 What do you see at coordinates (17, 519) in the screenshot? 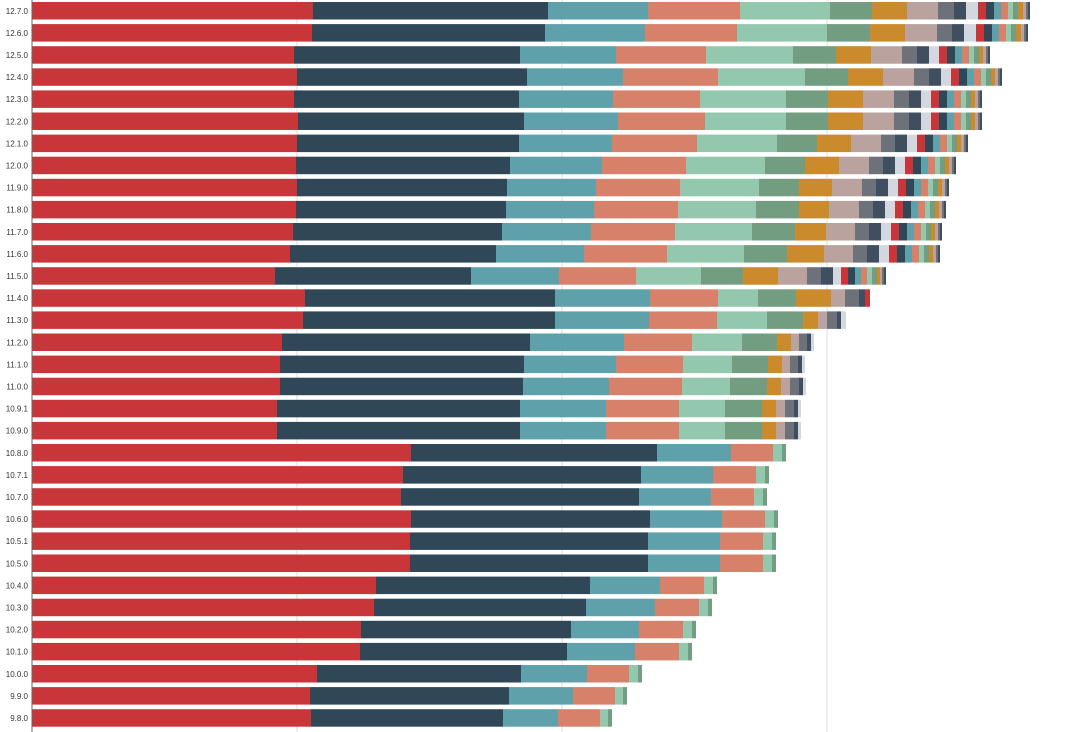
I see `tick-label: 10.6.0` at bounding box center [17, 519].